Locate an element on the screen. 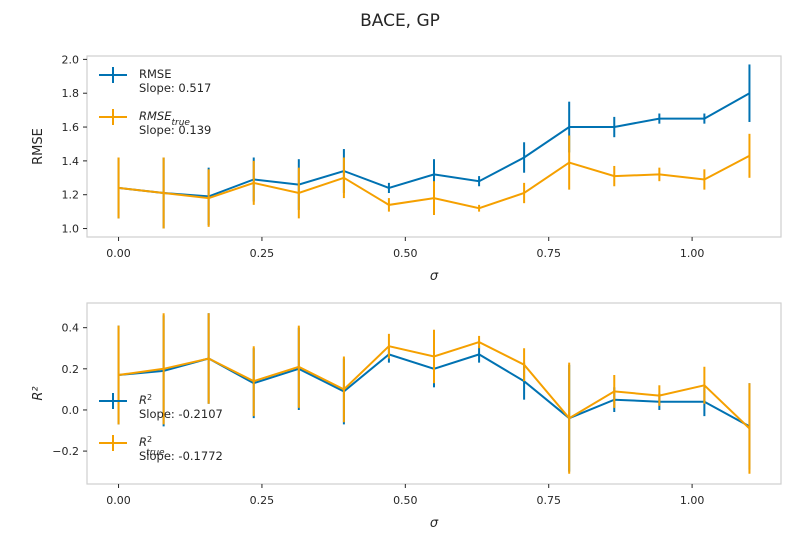 The width and height of the screenshot is (800, 550). legend-slope: Slope: 0.139 is located at coordinates (175, 130).